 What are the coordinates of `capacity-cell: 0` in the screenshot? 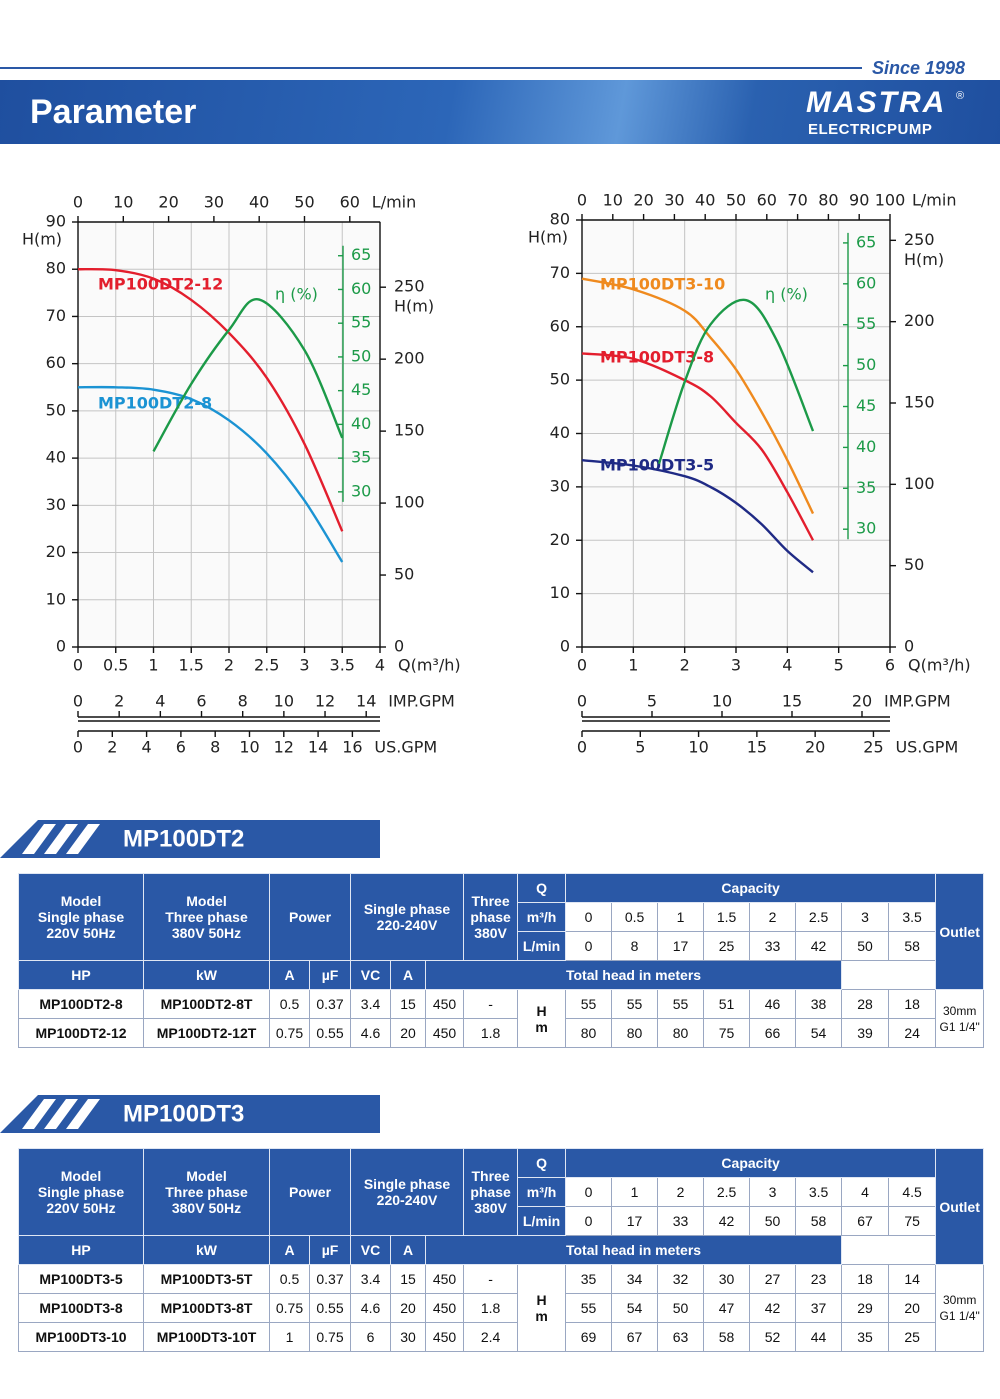 It's located at (589, 1192).